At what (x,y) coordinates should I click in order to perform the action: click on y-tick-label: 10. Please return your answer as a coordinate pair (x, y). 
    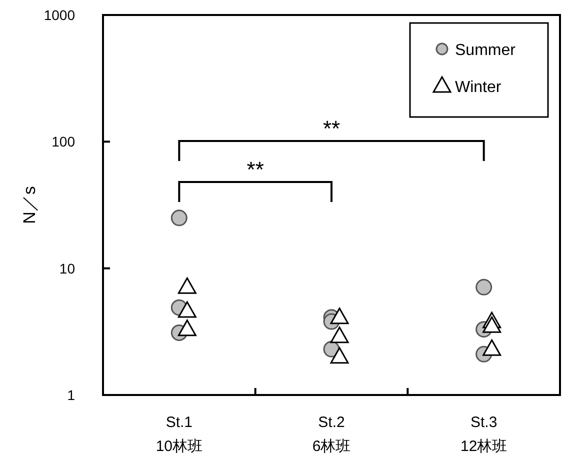
    Looking at the image, I should click on (67, 268).